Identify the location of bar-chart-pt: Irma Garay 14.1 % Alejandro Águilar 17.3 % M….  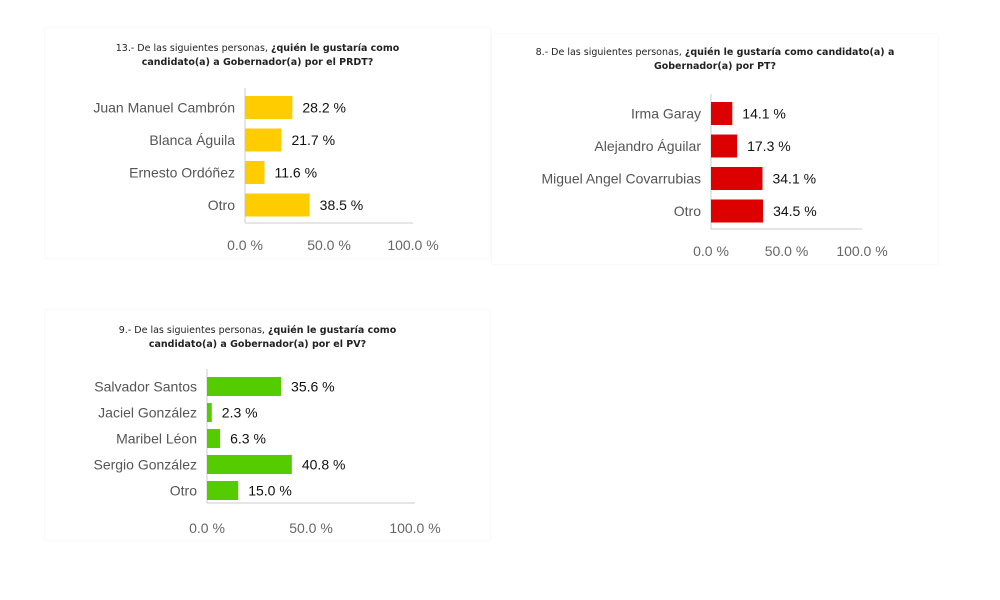
(714, 176).